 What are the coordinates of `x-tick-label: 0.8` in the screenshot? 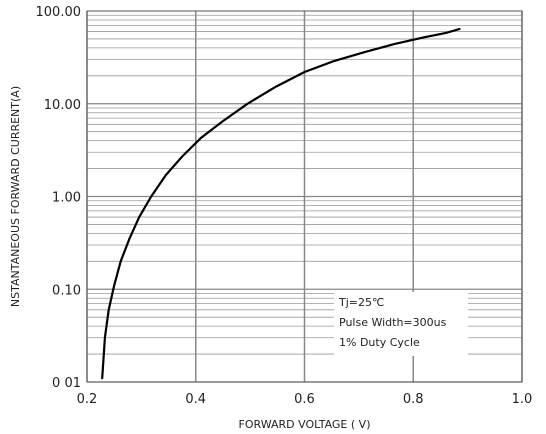 It's located at (413, 399).